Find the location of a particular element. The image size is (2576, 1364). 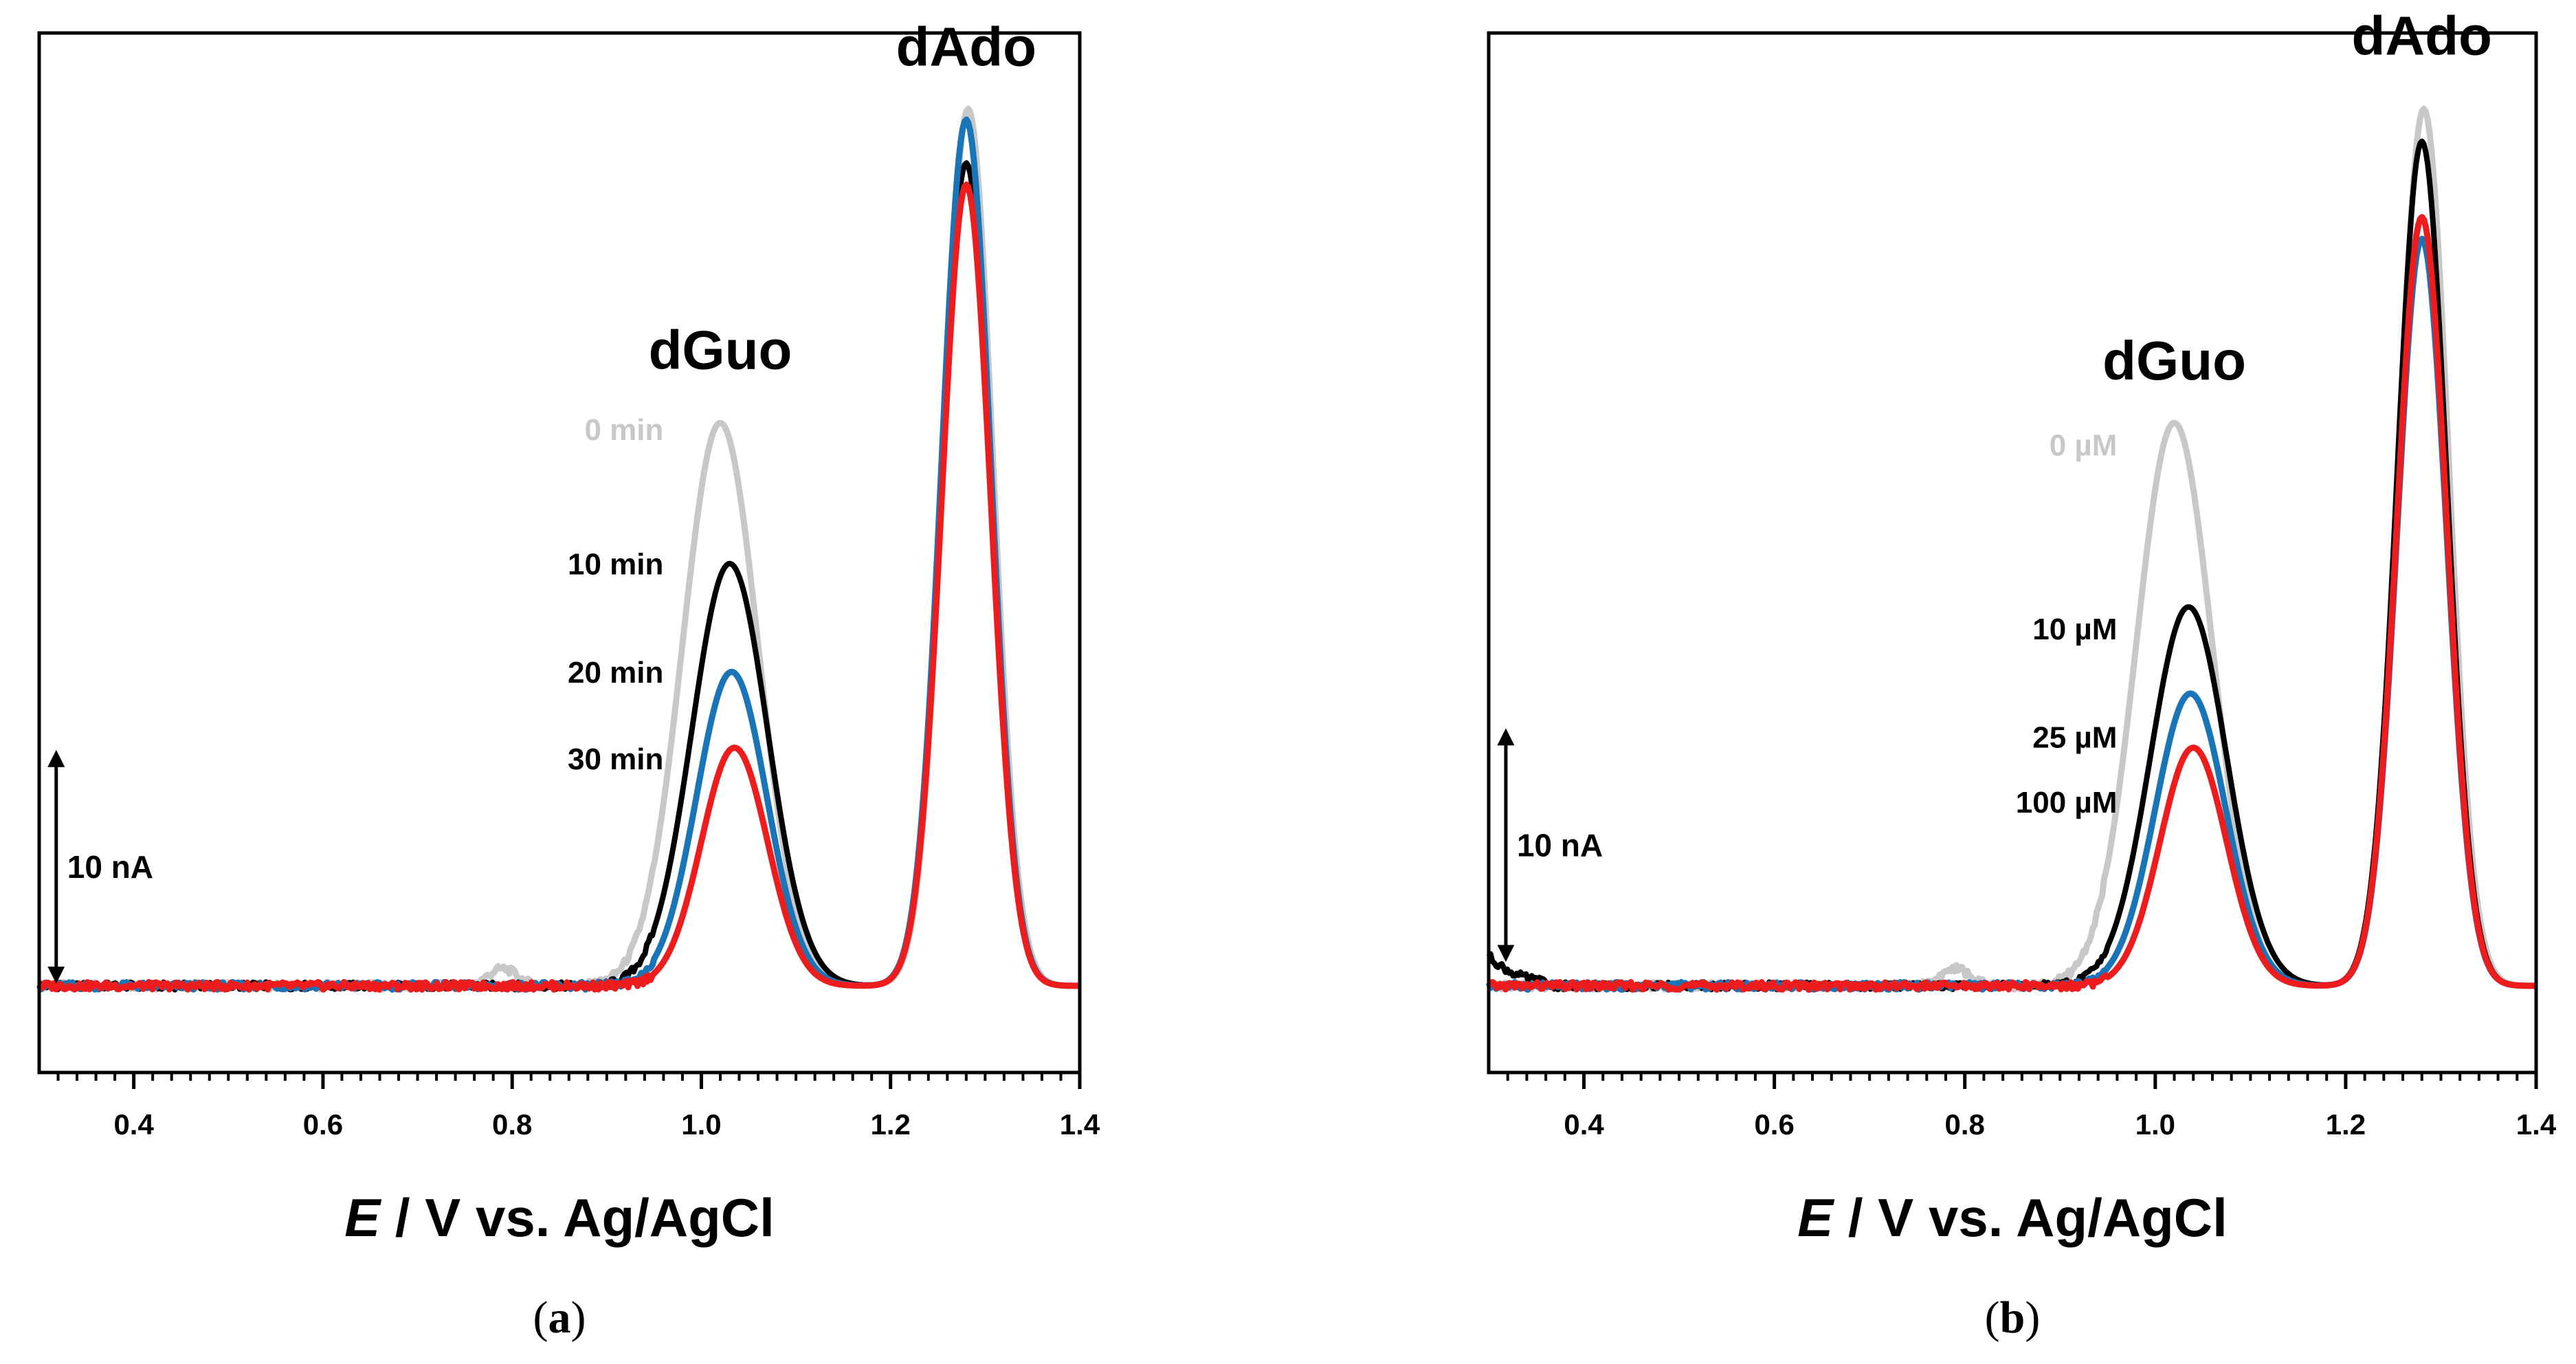

series-label: 20 min is located at coordinates (615, 673).